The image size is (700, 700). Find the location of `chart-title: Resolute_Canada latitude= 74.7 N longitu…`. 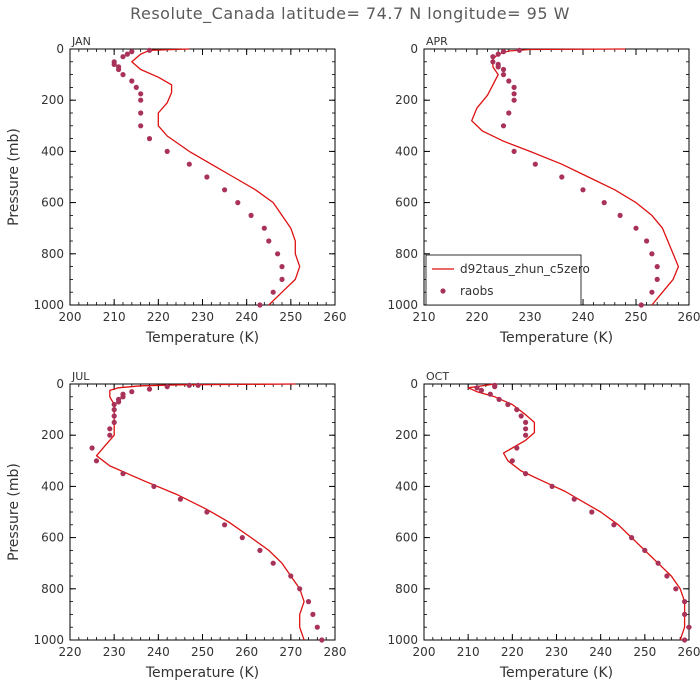

chart-title: Resolute_Canada latitude= 74.7 N longitu… is located at coordinates (350, 13).